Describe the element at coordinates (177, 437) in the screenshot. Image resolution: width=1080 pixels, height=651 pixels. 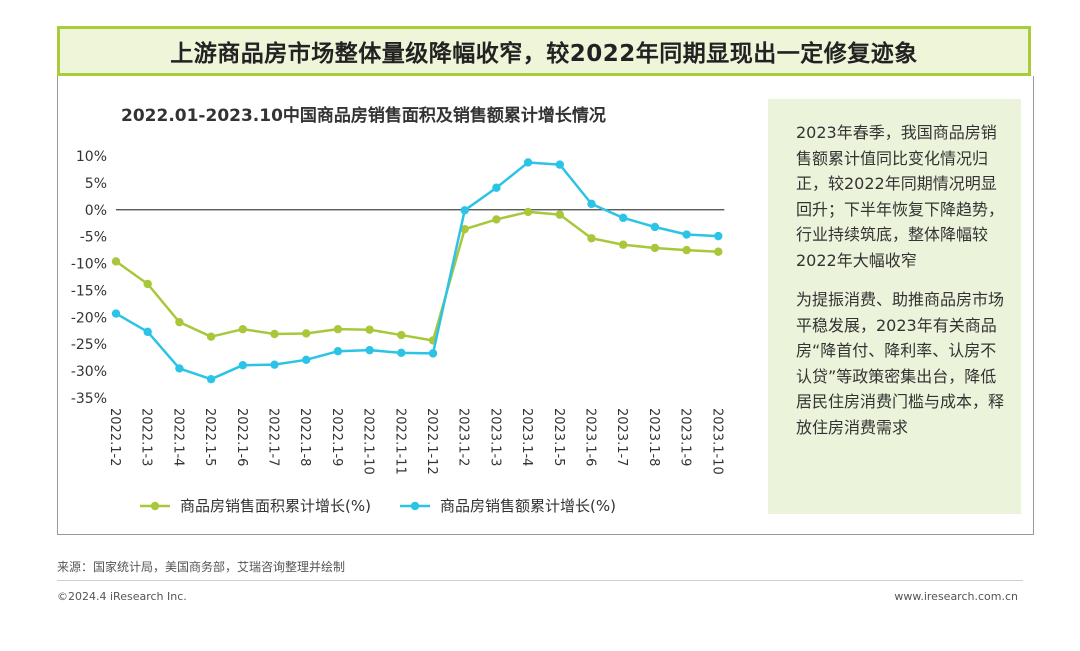
I see `x-tick-label: 2022.1-4` at that location.